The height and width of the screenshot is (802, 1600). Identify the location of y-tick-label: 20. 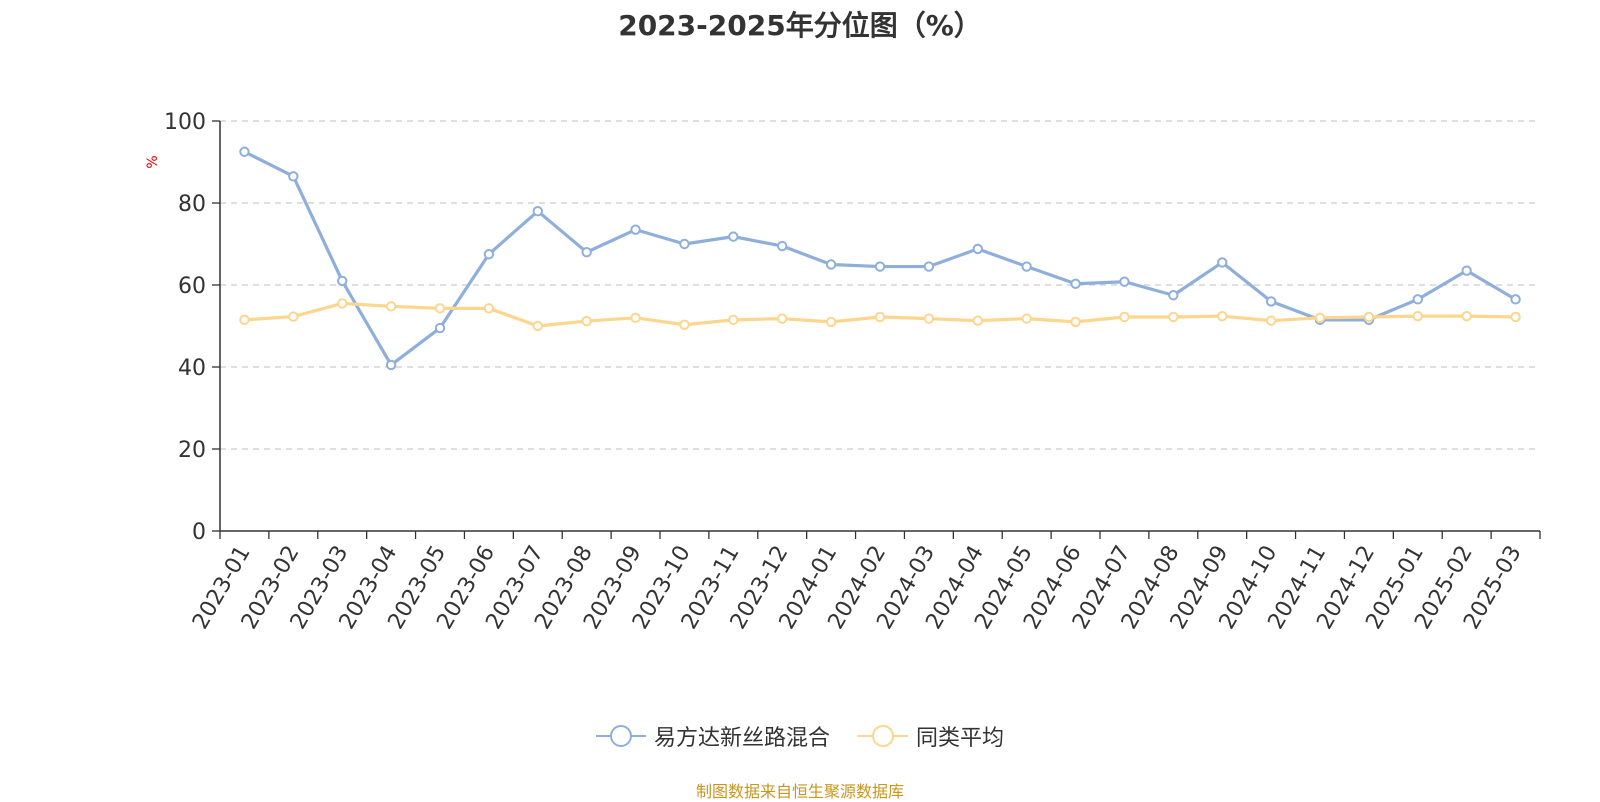
(192, 450).